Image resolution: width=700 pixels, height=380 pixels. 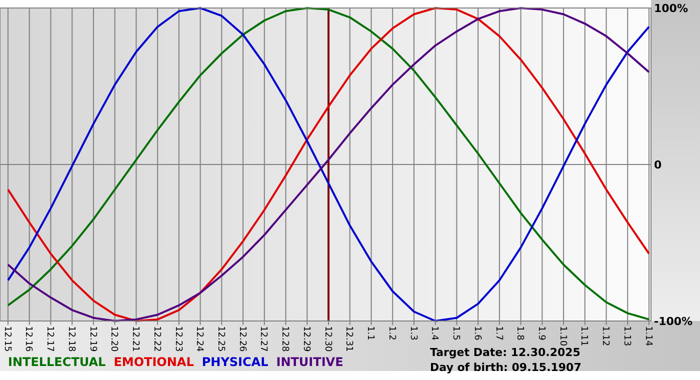 What do you see at coordinates (541, 333) in the screenshot?
I see `x-tick-label: 1.9` at bounding box center [541, 333].